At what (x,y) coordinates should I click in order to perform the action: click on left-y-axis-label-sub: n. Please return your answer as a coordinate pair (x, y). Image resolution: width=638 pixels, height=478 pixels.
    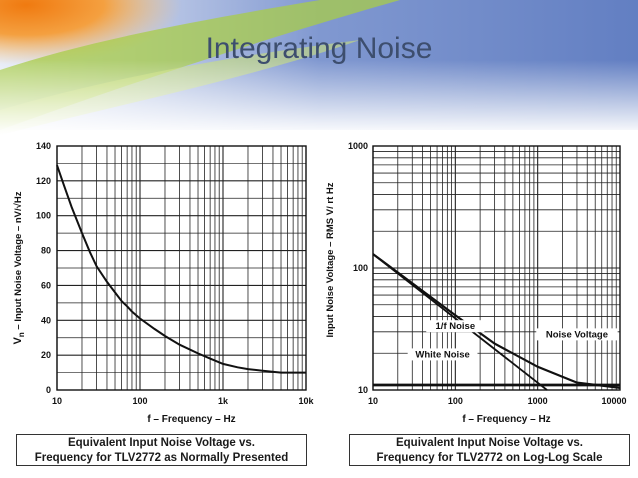
    Looking at the image, I should click on (21, 334).